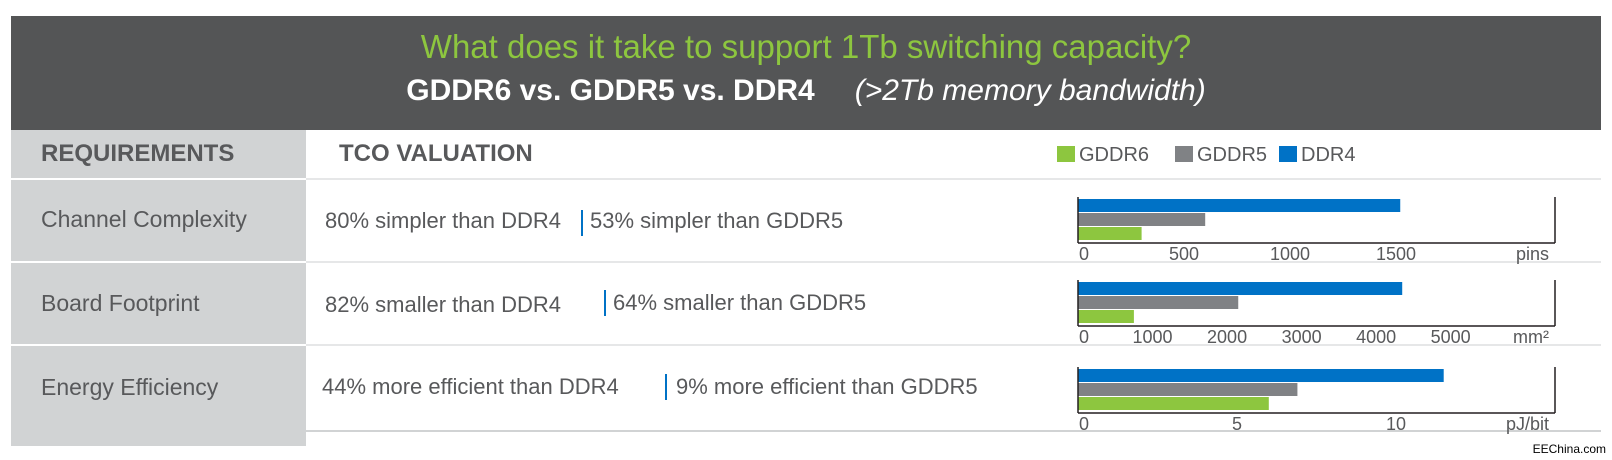 The height and width of the screenshot is (460, 1612). I want to click on row-label-energy-efficiency: Energy Efficiency, so click(130, 387).